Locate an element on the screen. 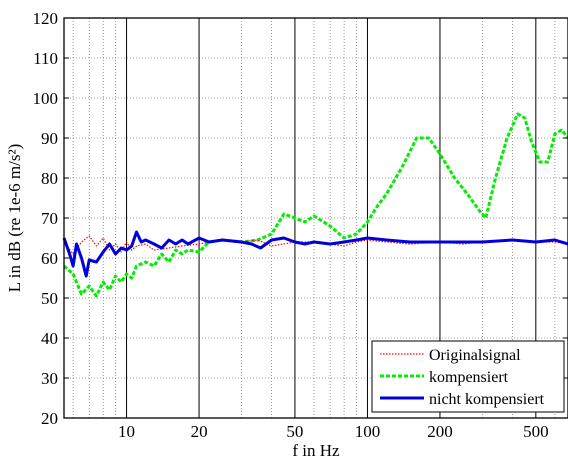  legend-label: Originalsignal is located at coordinates (475, 355).